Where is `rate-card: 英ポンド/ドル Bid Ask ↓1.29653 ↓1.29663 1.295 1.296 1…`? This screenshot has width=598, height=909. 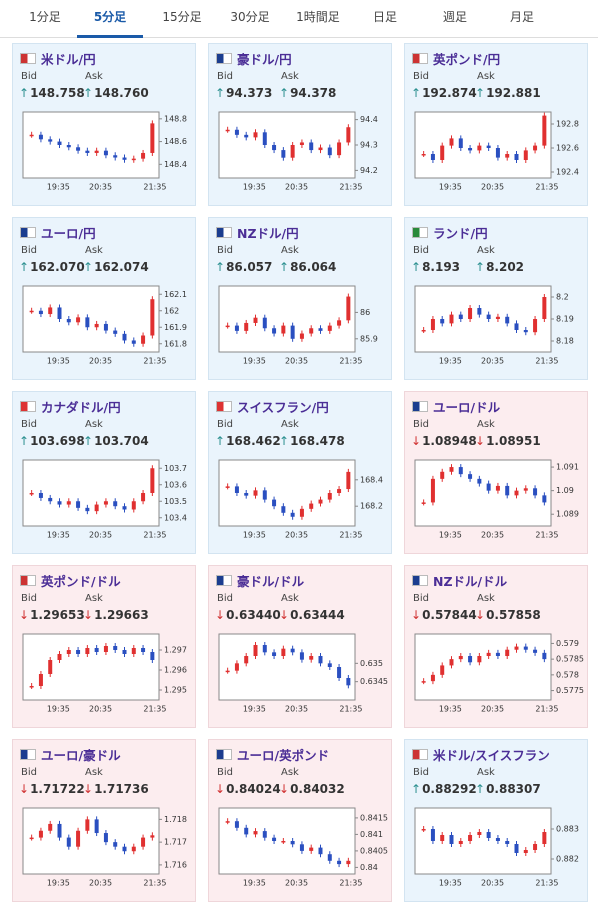
rate-card: 英ポンド/ドル Bid Ask ↓1.29653 ↓1.29663 1.295 1.296 1… is located at coordinates (104, 646).